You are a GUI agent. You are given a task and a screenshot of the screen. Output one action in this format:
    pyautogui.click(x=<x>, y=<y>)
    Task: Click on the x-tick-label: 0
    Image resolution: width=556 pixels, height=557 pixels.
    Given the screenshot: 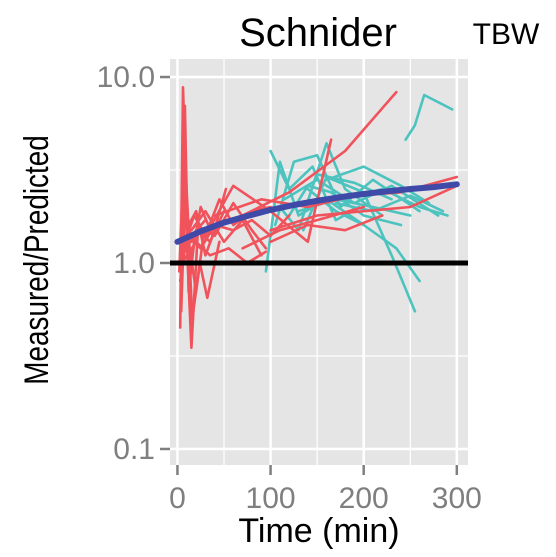 What is the action you would take?
    pyautogui.click(x=177, y=498)
    